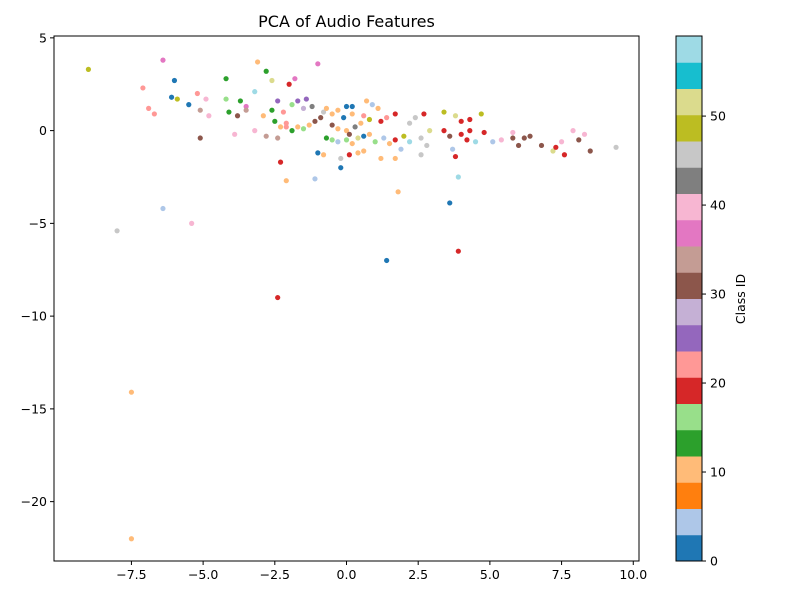  I want to click on colorbar-tick-label: 20, so click(718, 383).